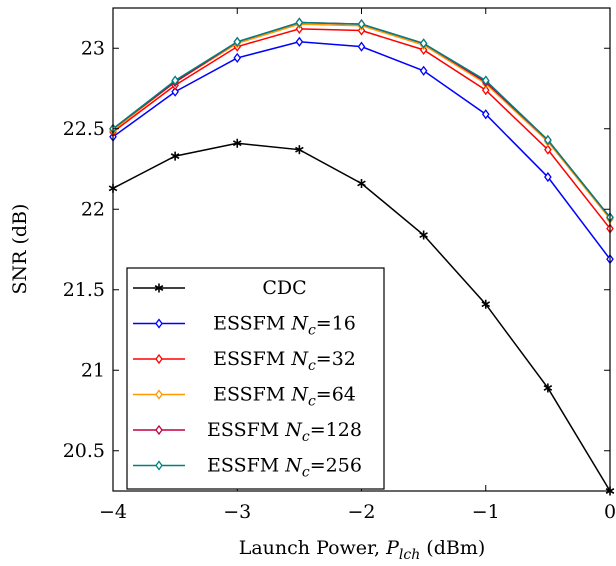  Describe the element at coordinates (361, 512) in the screenshot. I see `x-tick-label: −2` at that location.